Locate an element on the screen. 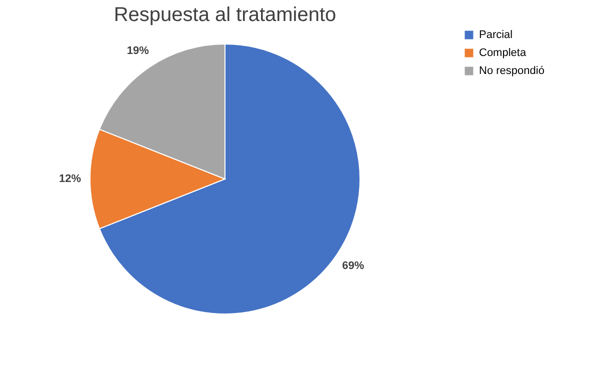 The image size is (592, 379). legend-label: Completa is located at coordinates (503, 53).